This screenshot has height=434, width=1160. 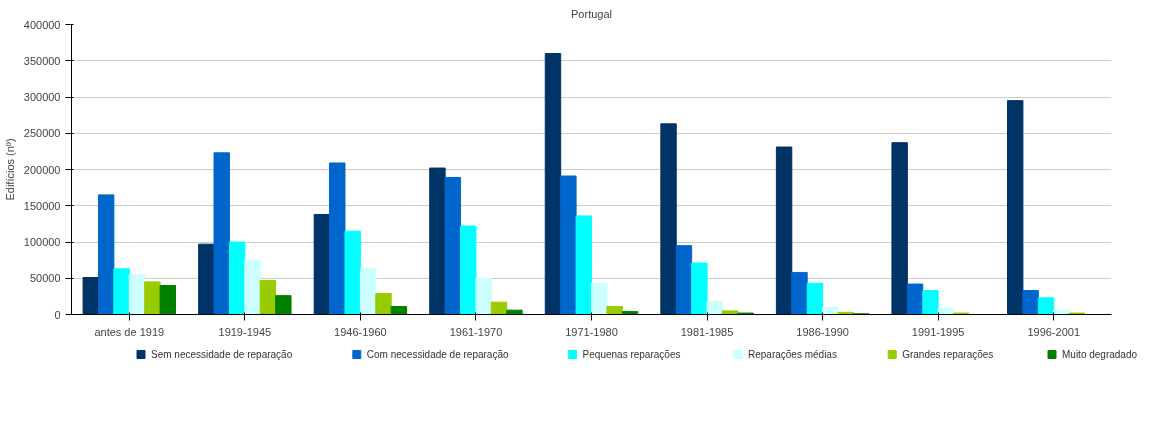 I want to click on y-tick-label: 150000, so click(x=42, y=205).